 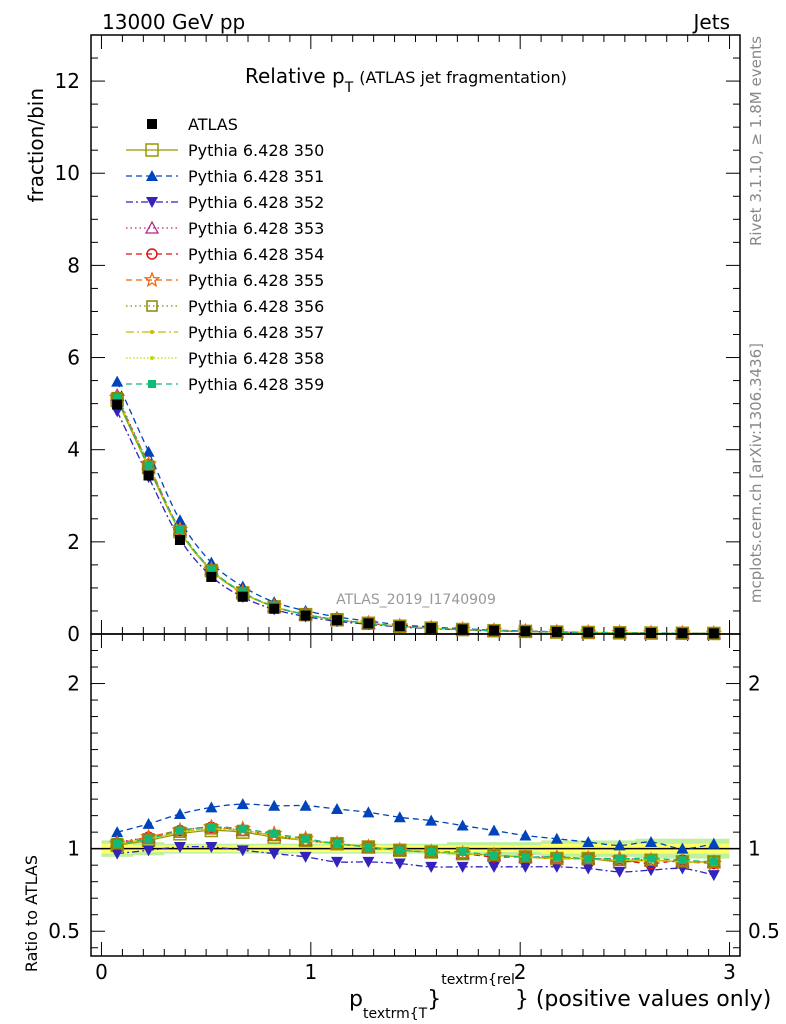 I want to click on legend-entry: Pythia 6.428 359, so click(x=225, y=384).